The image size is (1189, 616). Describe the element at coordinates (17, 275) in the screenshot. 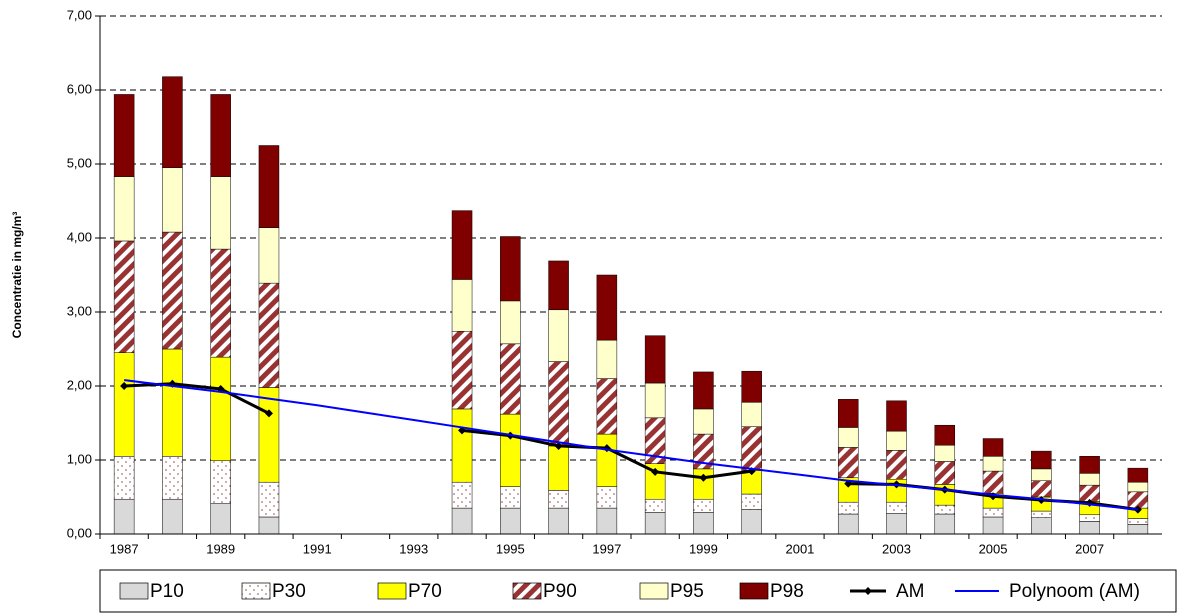

I see `y-axis-title: Concentratie in mg/m³` at that location.